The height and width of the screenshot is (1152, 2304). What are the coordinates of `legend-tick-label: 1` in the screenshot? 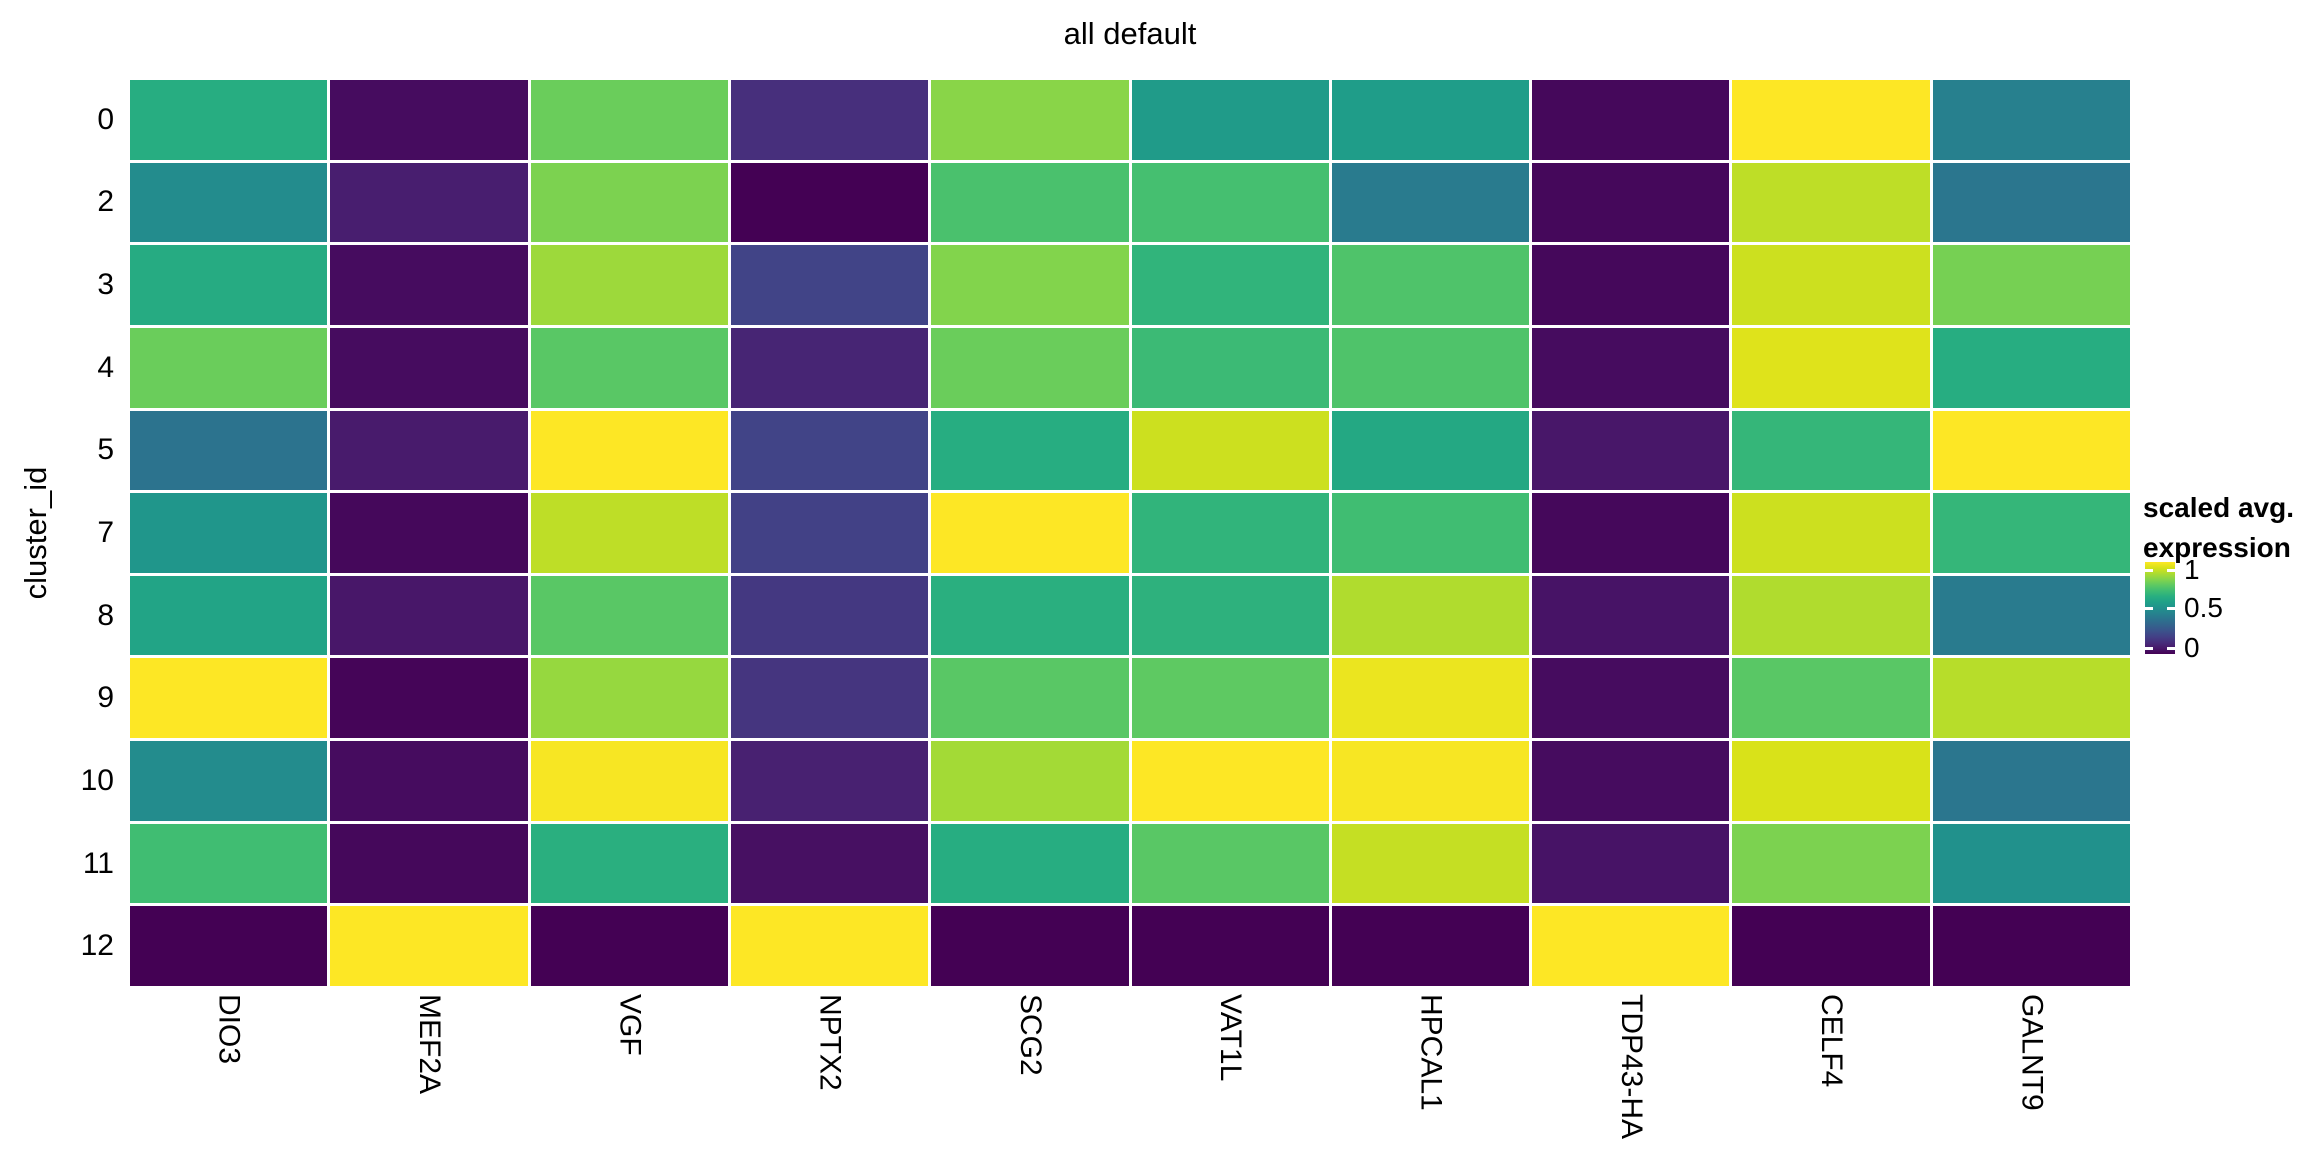 It's located at (2192, 569).